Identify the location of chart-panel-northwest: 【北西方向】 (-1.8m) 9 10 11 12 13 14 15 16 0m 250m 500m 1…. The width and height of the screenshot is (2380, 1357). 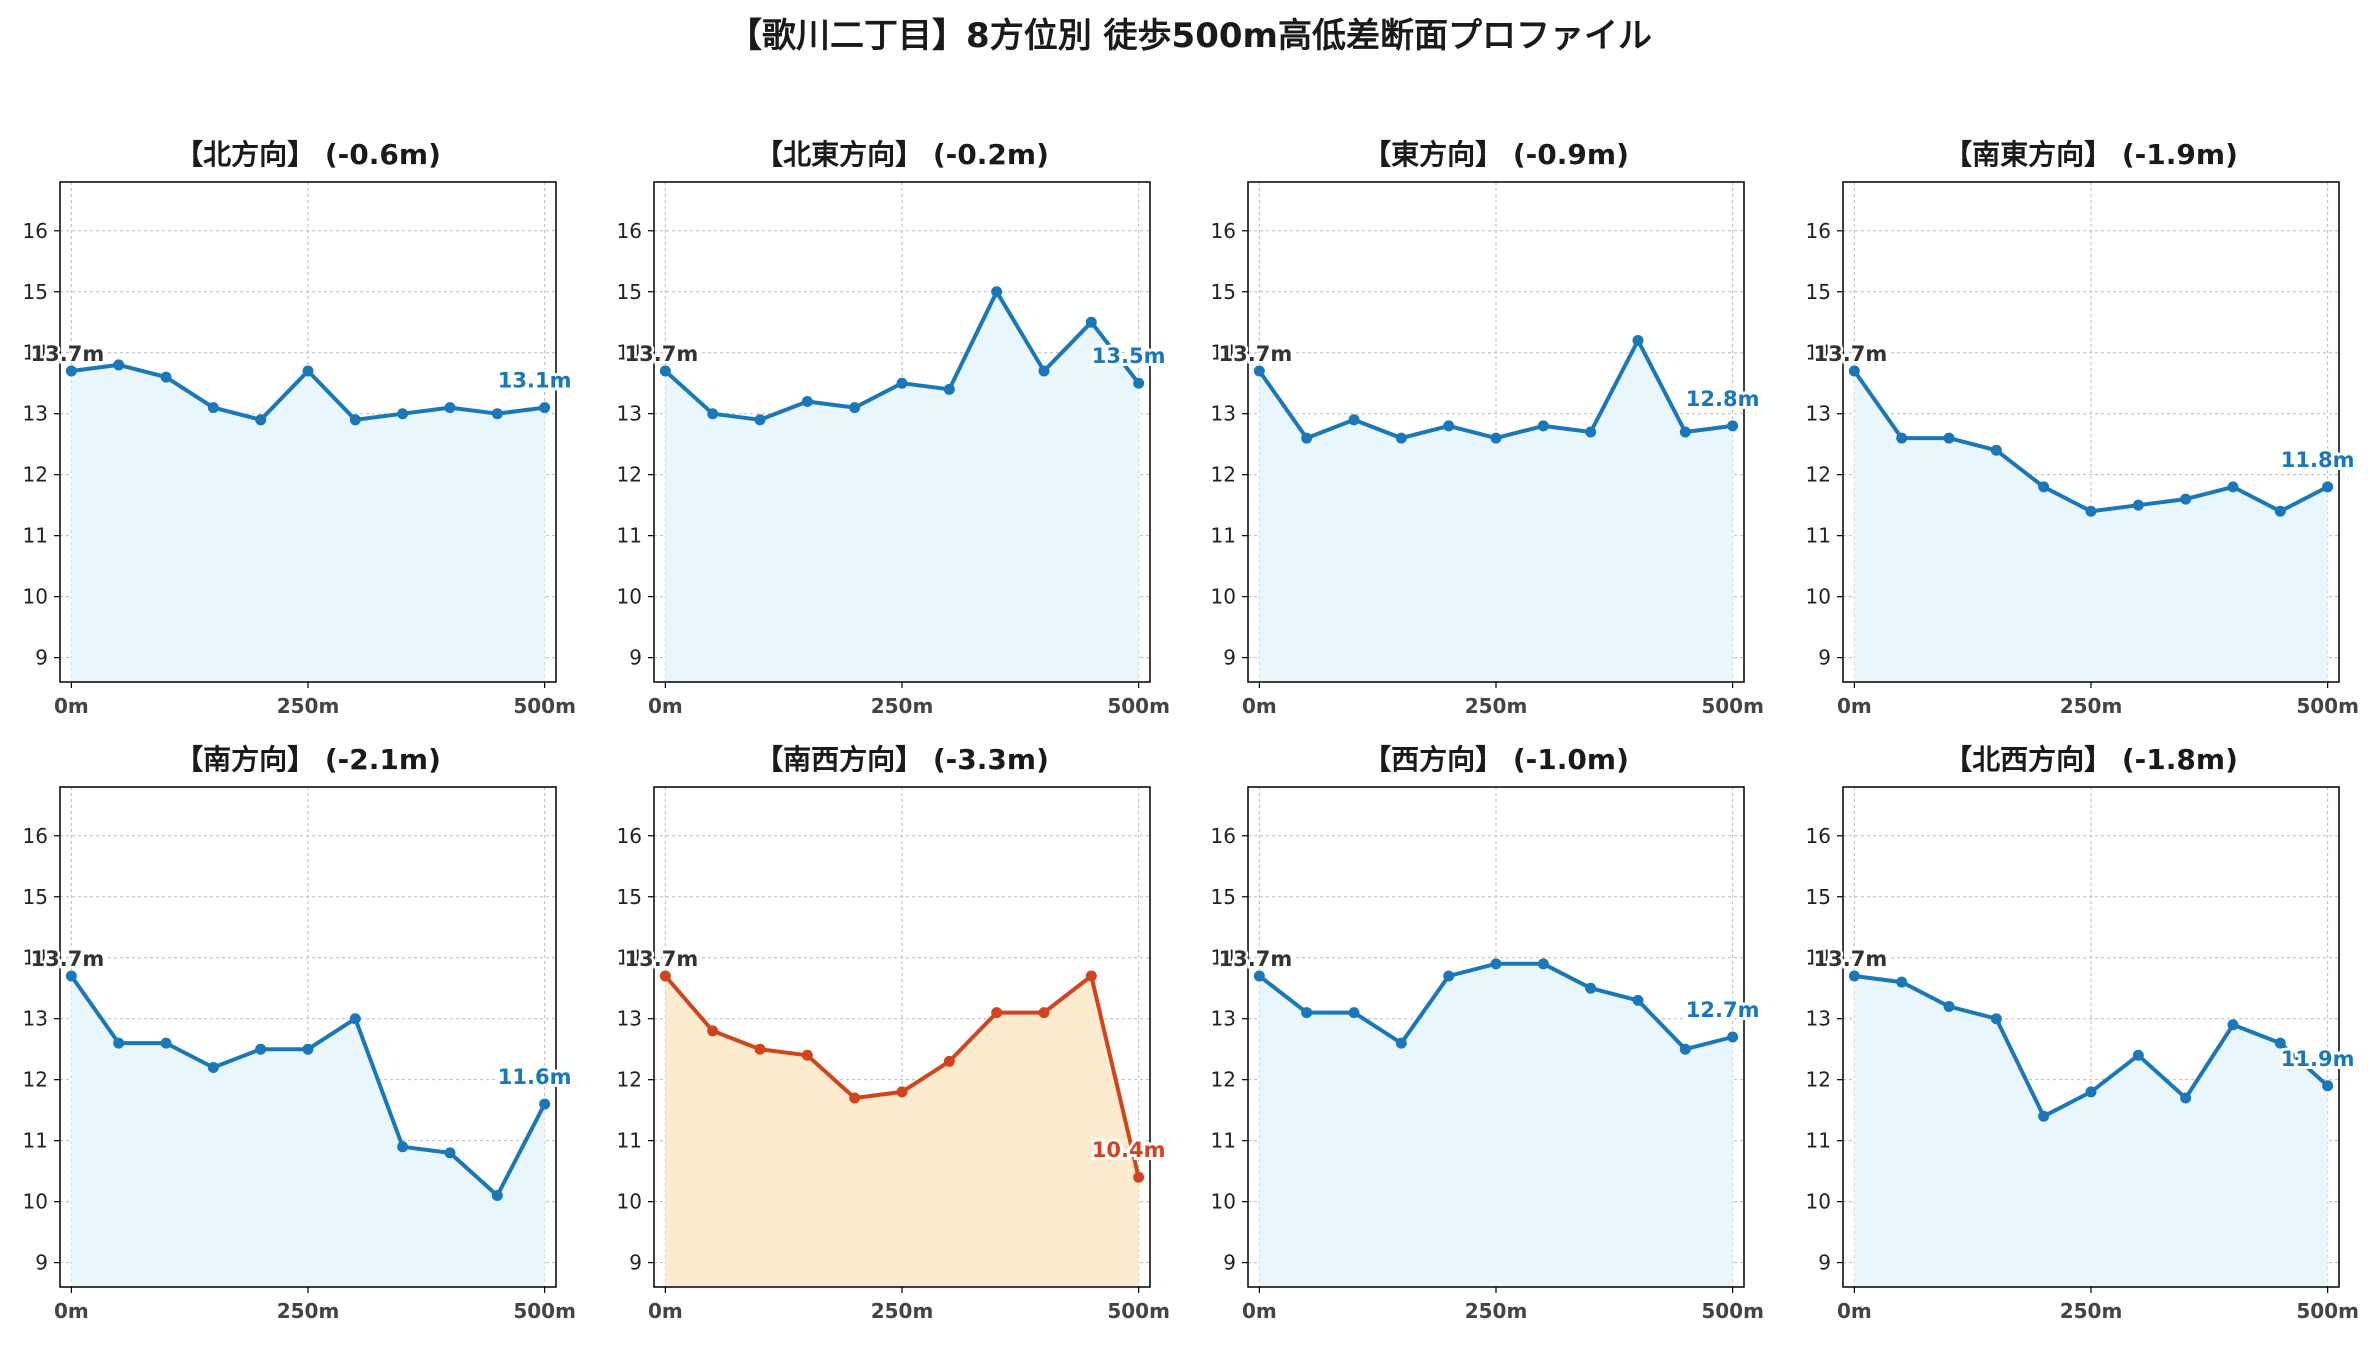
(2082, 1033).